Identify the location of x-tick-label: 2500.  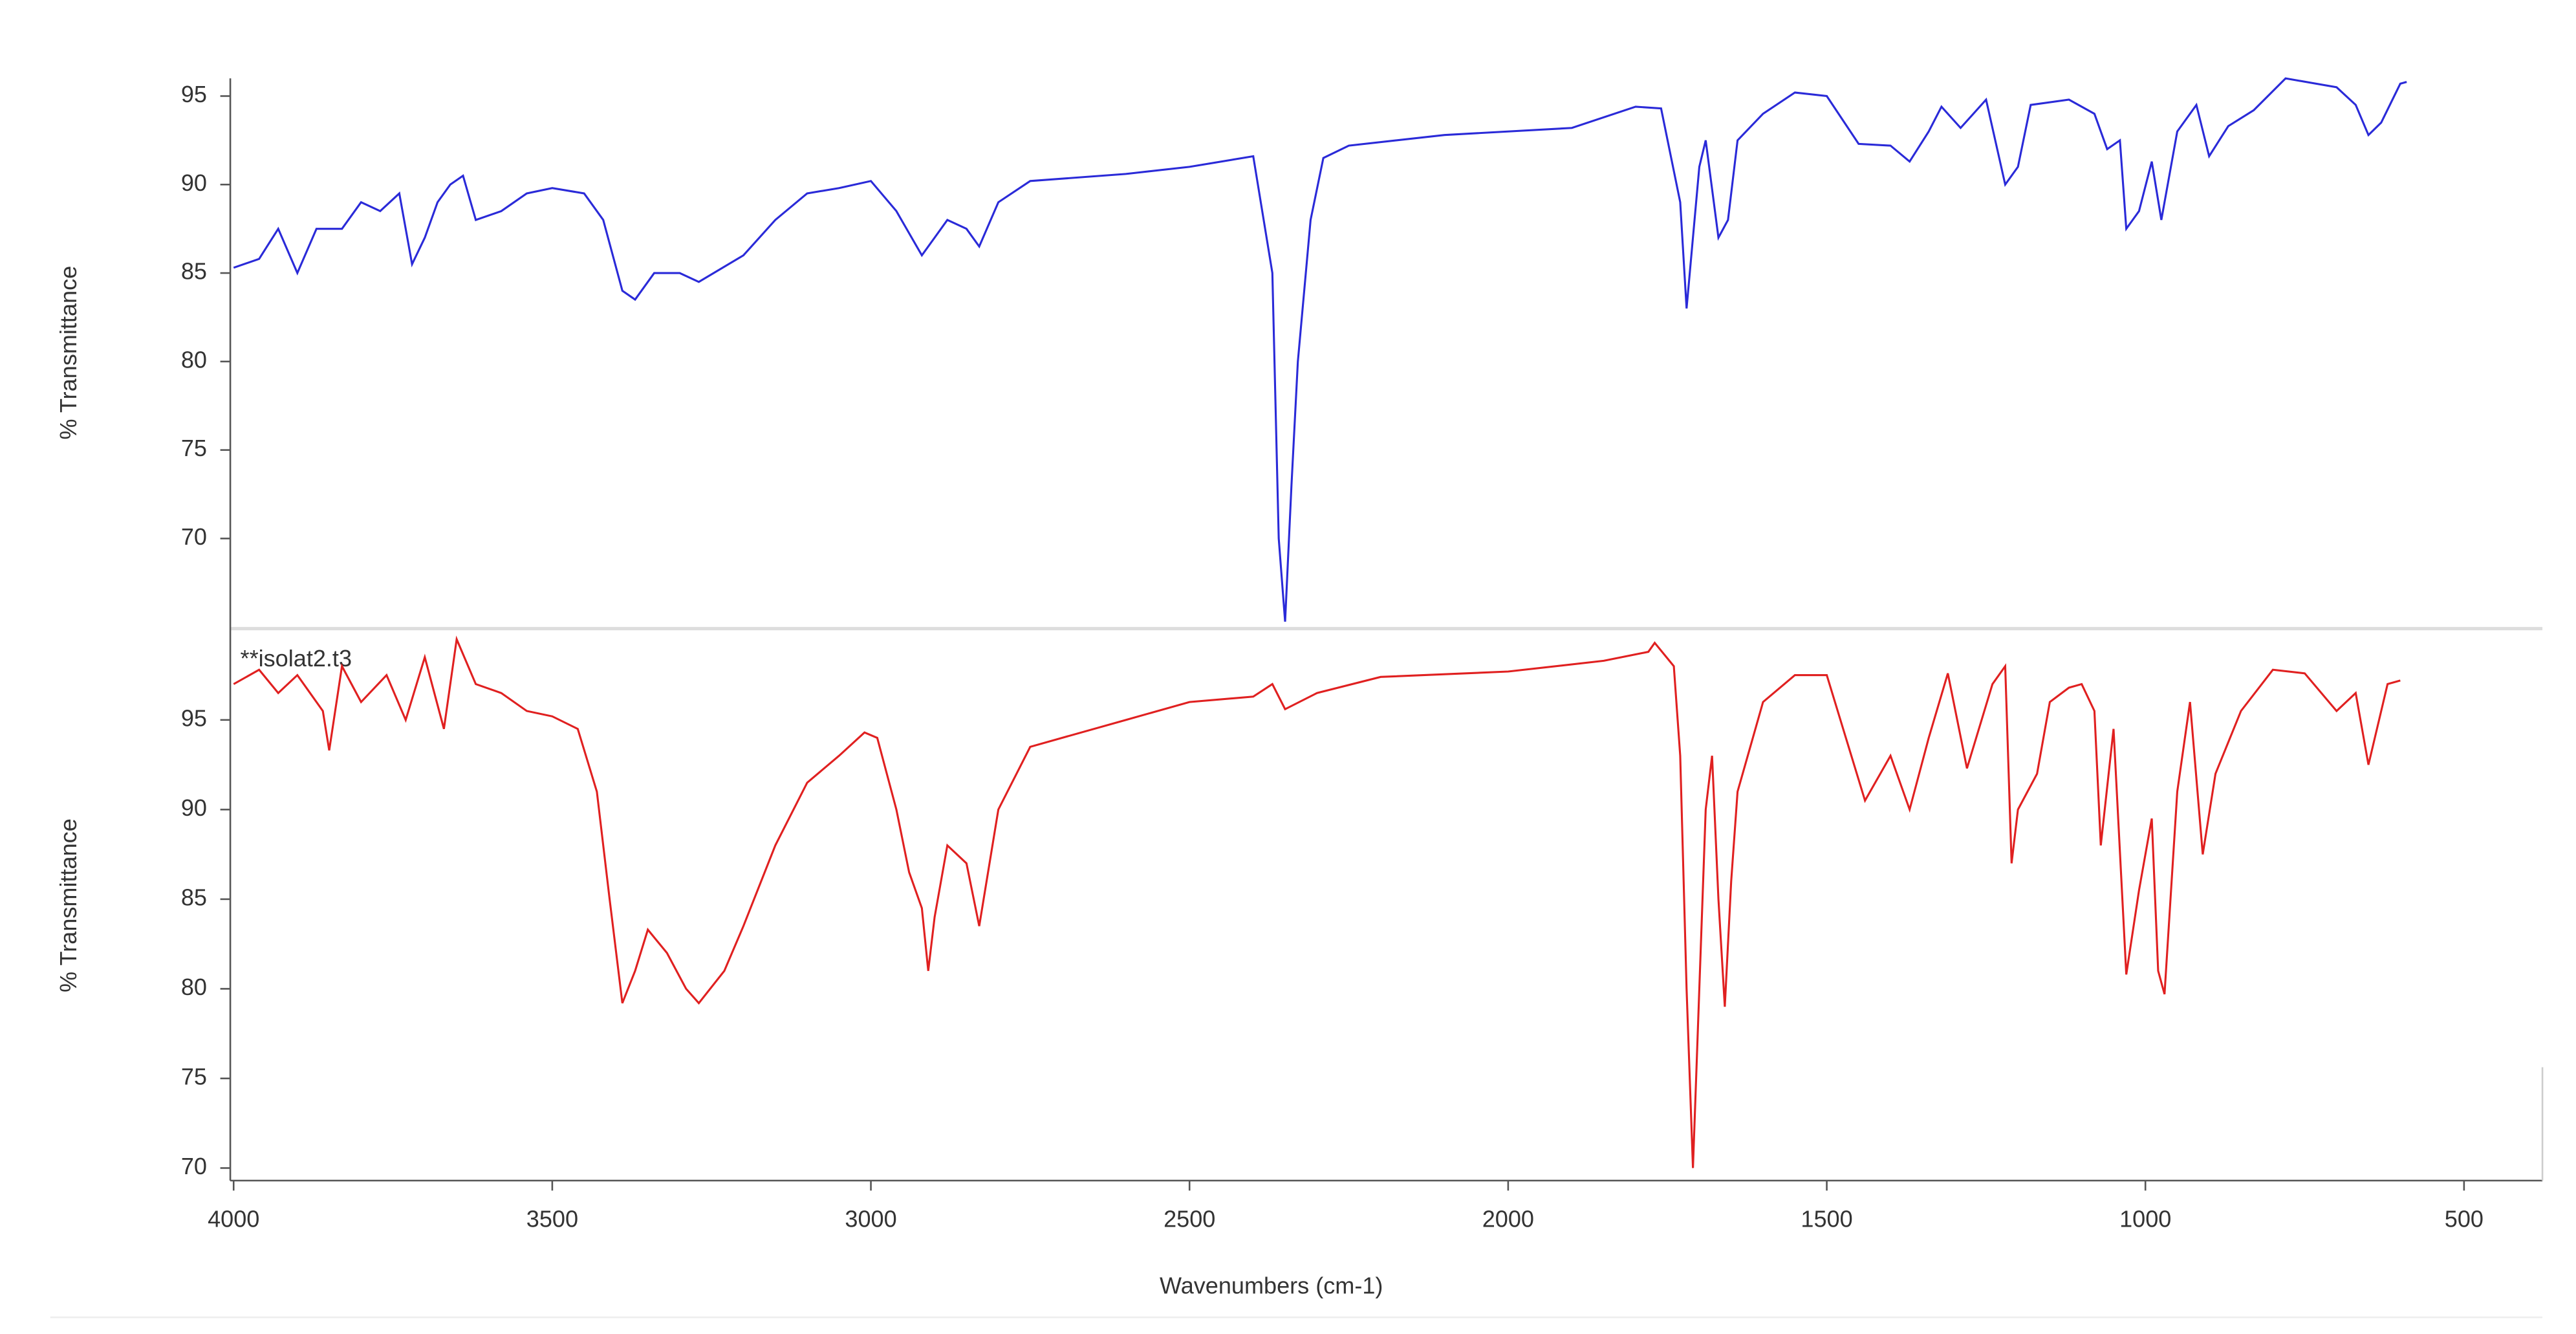
(1189, 1218).